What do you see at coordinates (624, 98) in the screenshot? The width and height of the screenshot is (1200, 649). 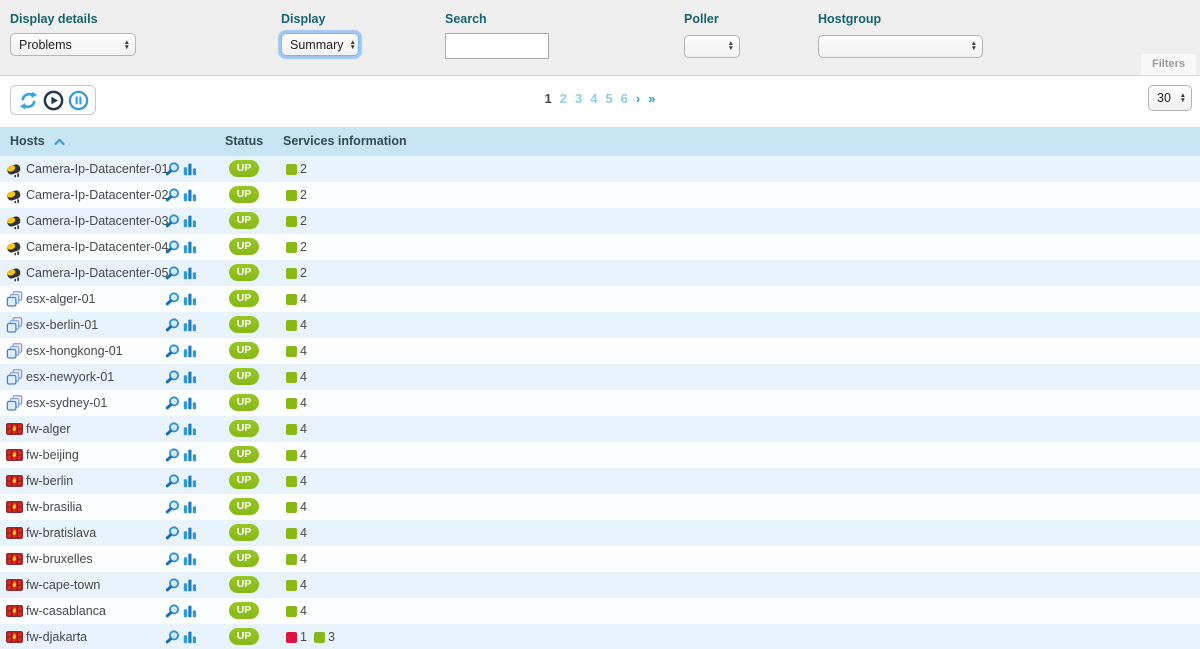 I see `page-link: 6` at bounding box center [624, 98].